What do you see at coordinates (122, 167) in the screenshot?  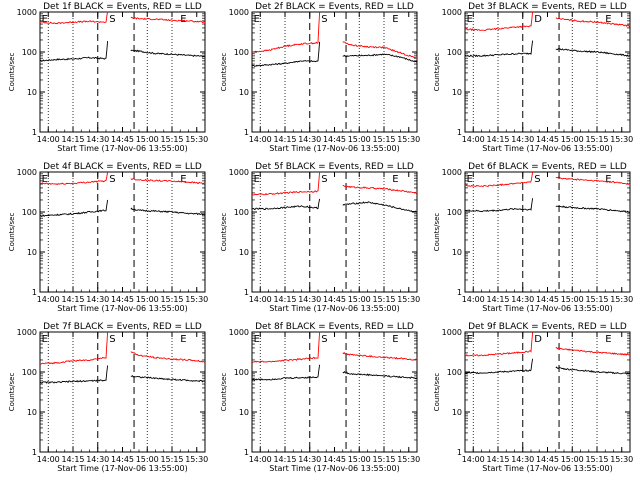 I see `panel-title: Det 4f BLACK = Events, RED = LLD` at bounding box center [122, 167].